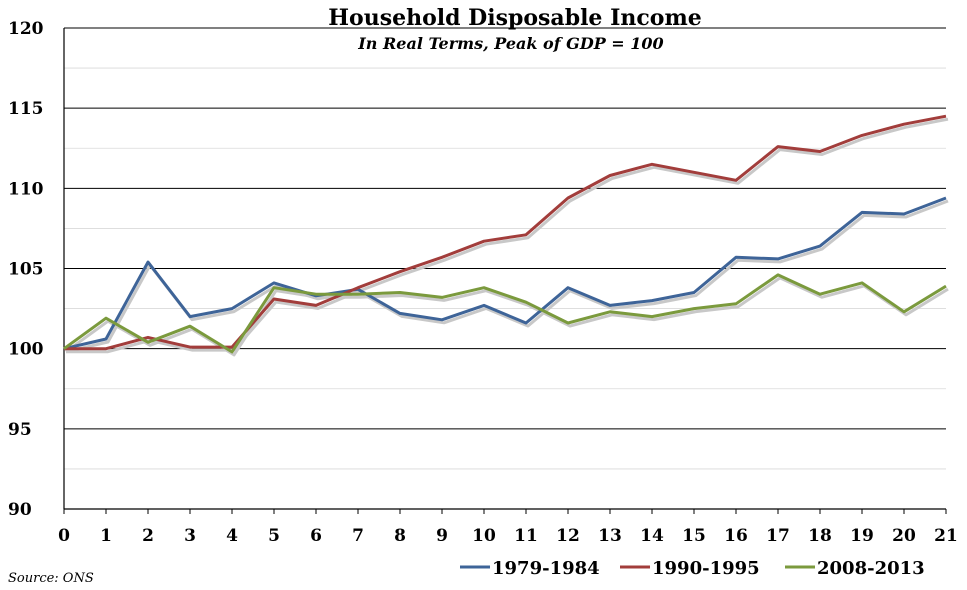 The image size is (967, 590). What do you see at coordinates (526, 536) in the screenshot?
I see `x-tick-label: 11` at bounding box center [526, 536].